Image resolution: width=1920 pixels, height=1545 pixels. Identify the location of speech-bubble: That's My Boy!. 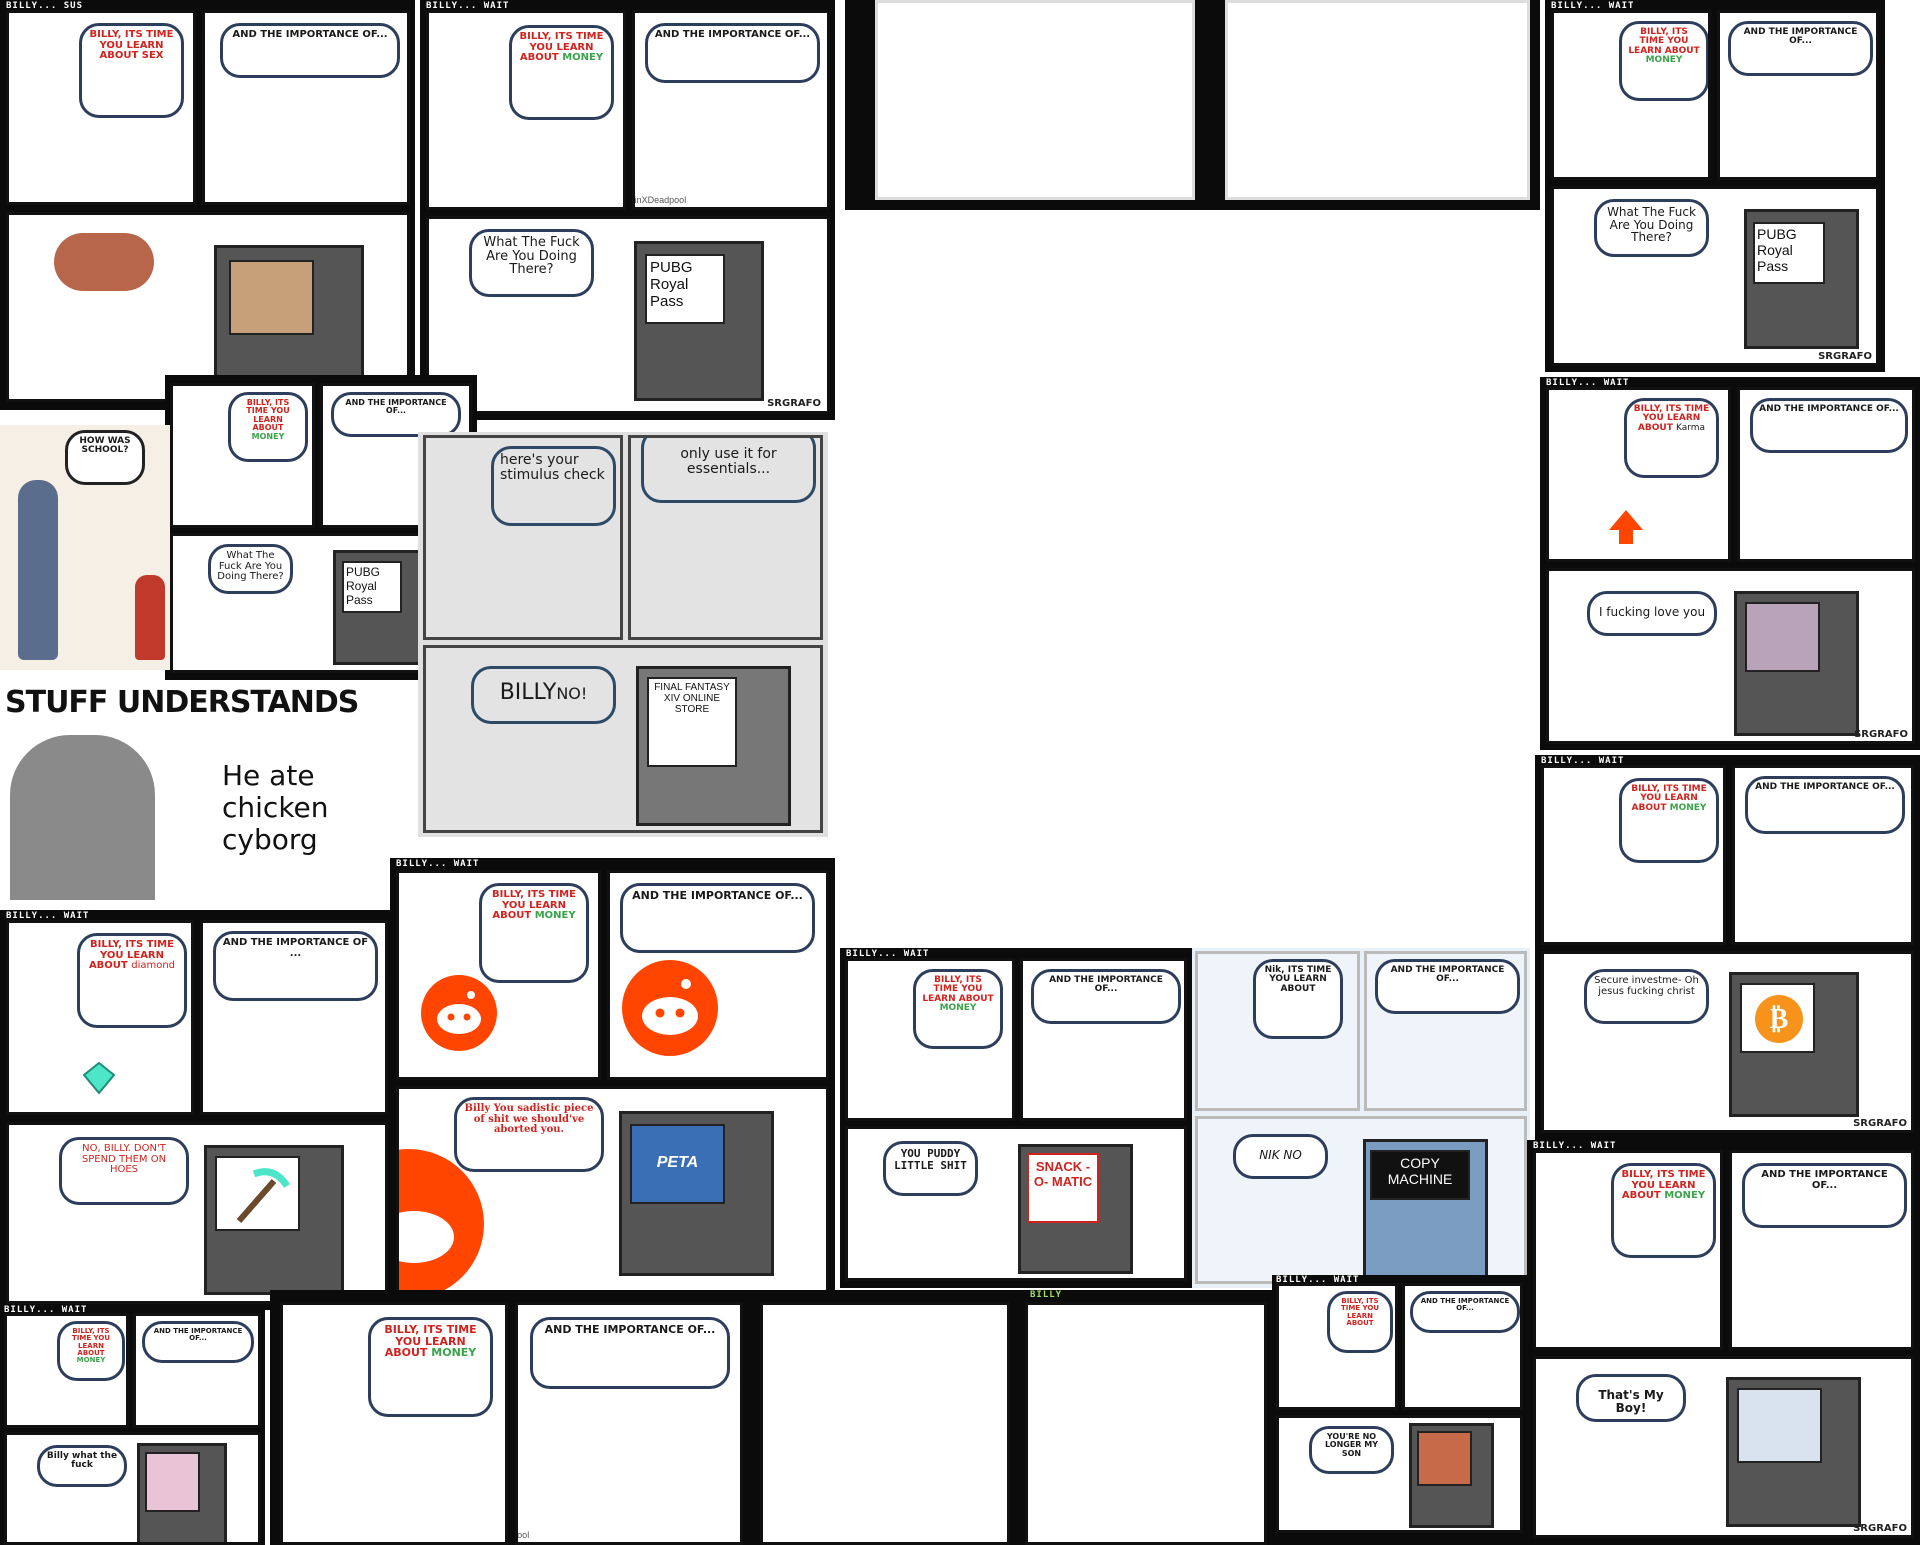
(1631, 1398).